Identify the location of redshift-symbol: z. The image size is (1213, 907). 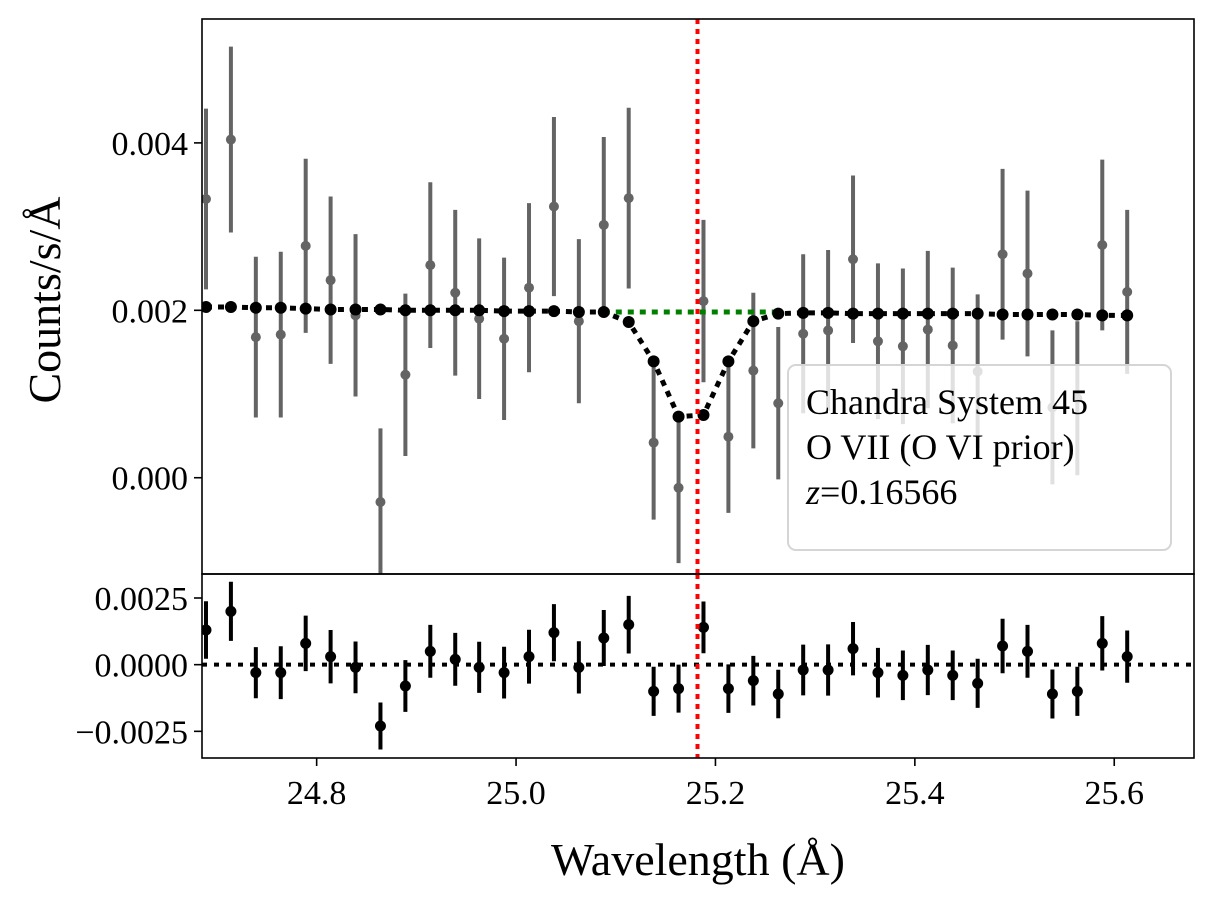
(812, 492).